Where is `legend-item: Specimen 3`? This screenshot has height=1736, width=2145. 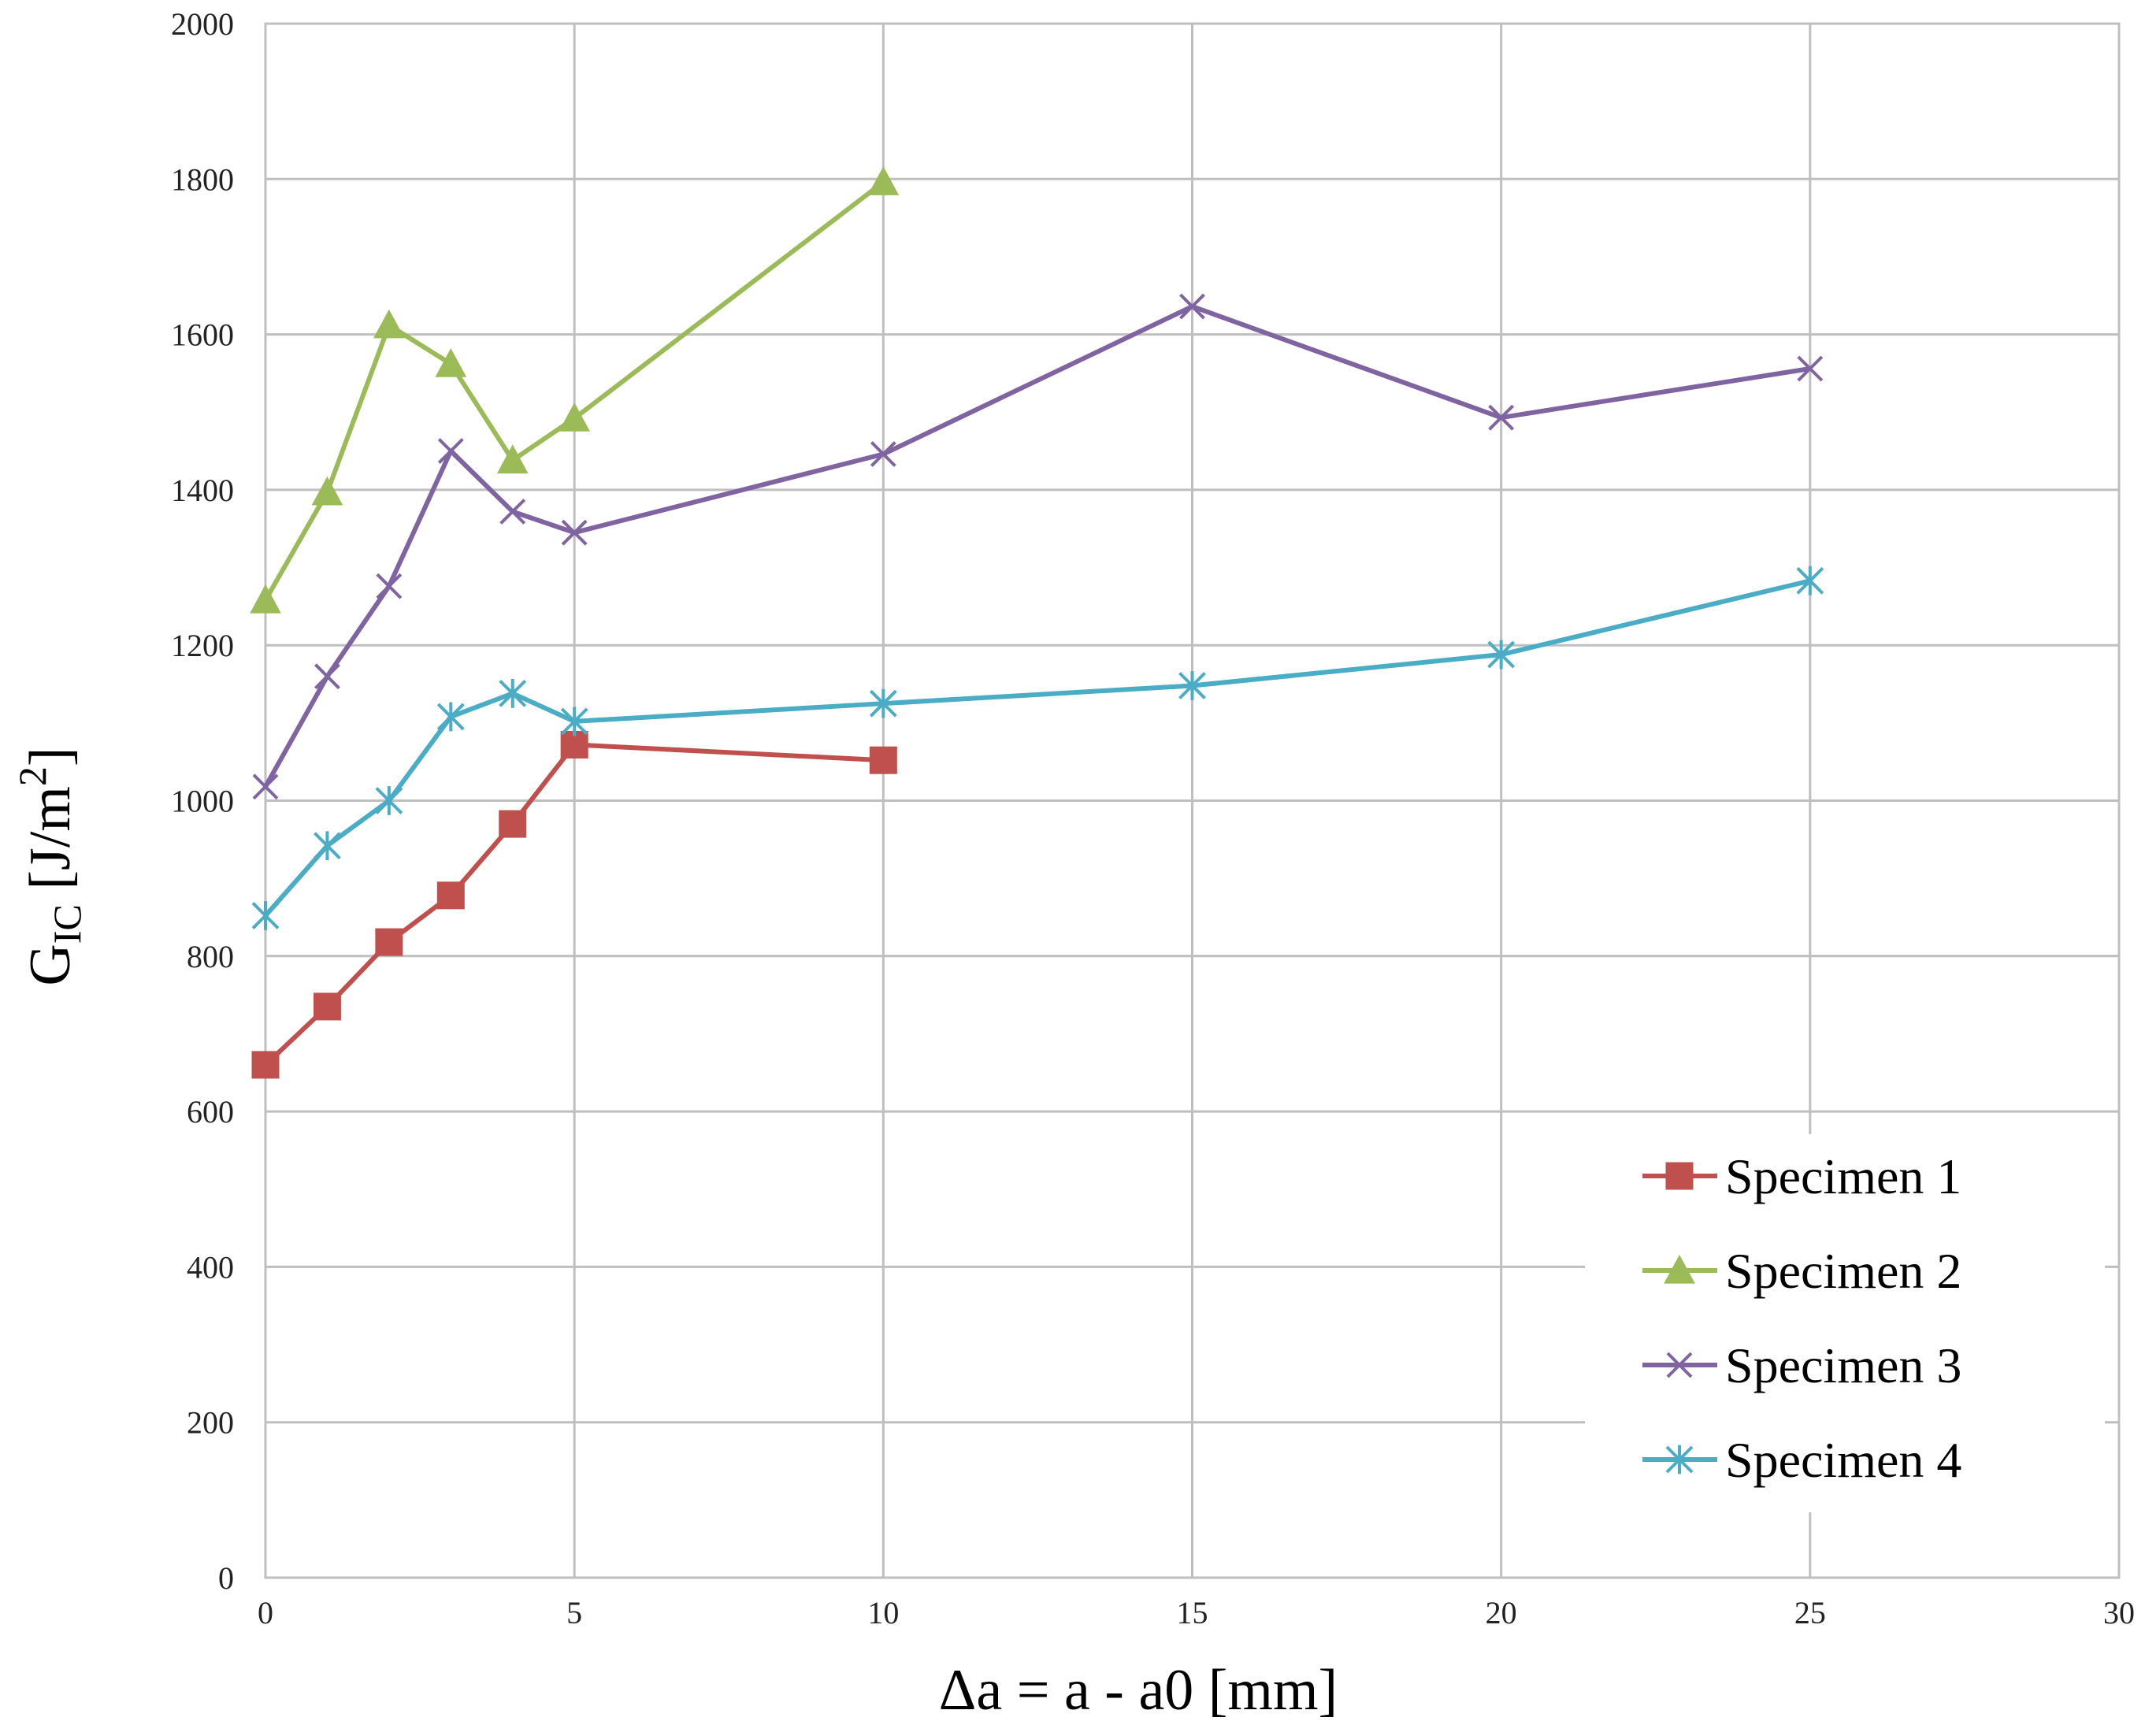 legend-item: Specimen 3 is located at coordinates (1801, 1365).